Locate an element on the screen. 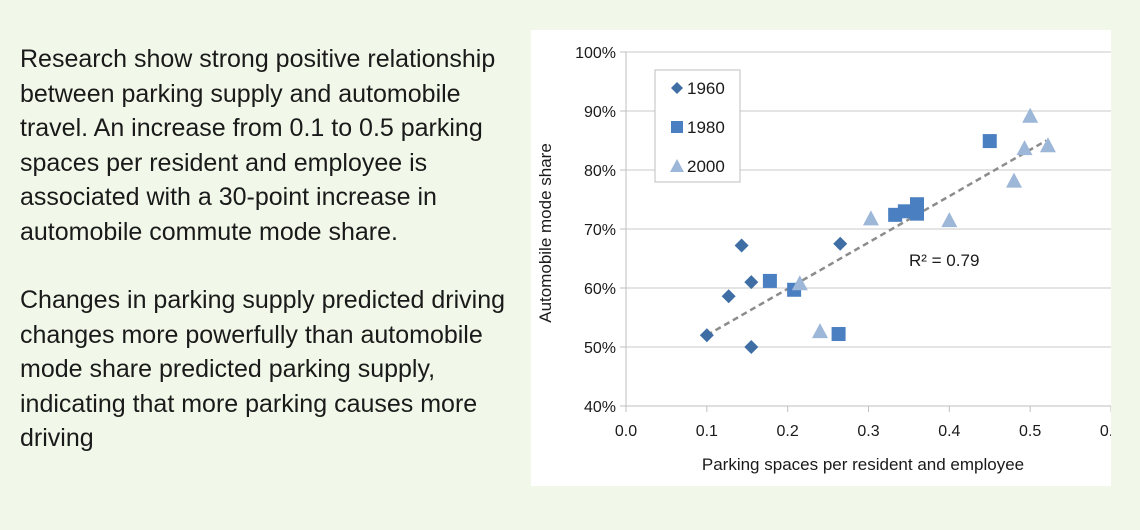 This screenshot has height=530, width=1140. legend-label-1980: 1980 is located at coordinates (706, 127).